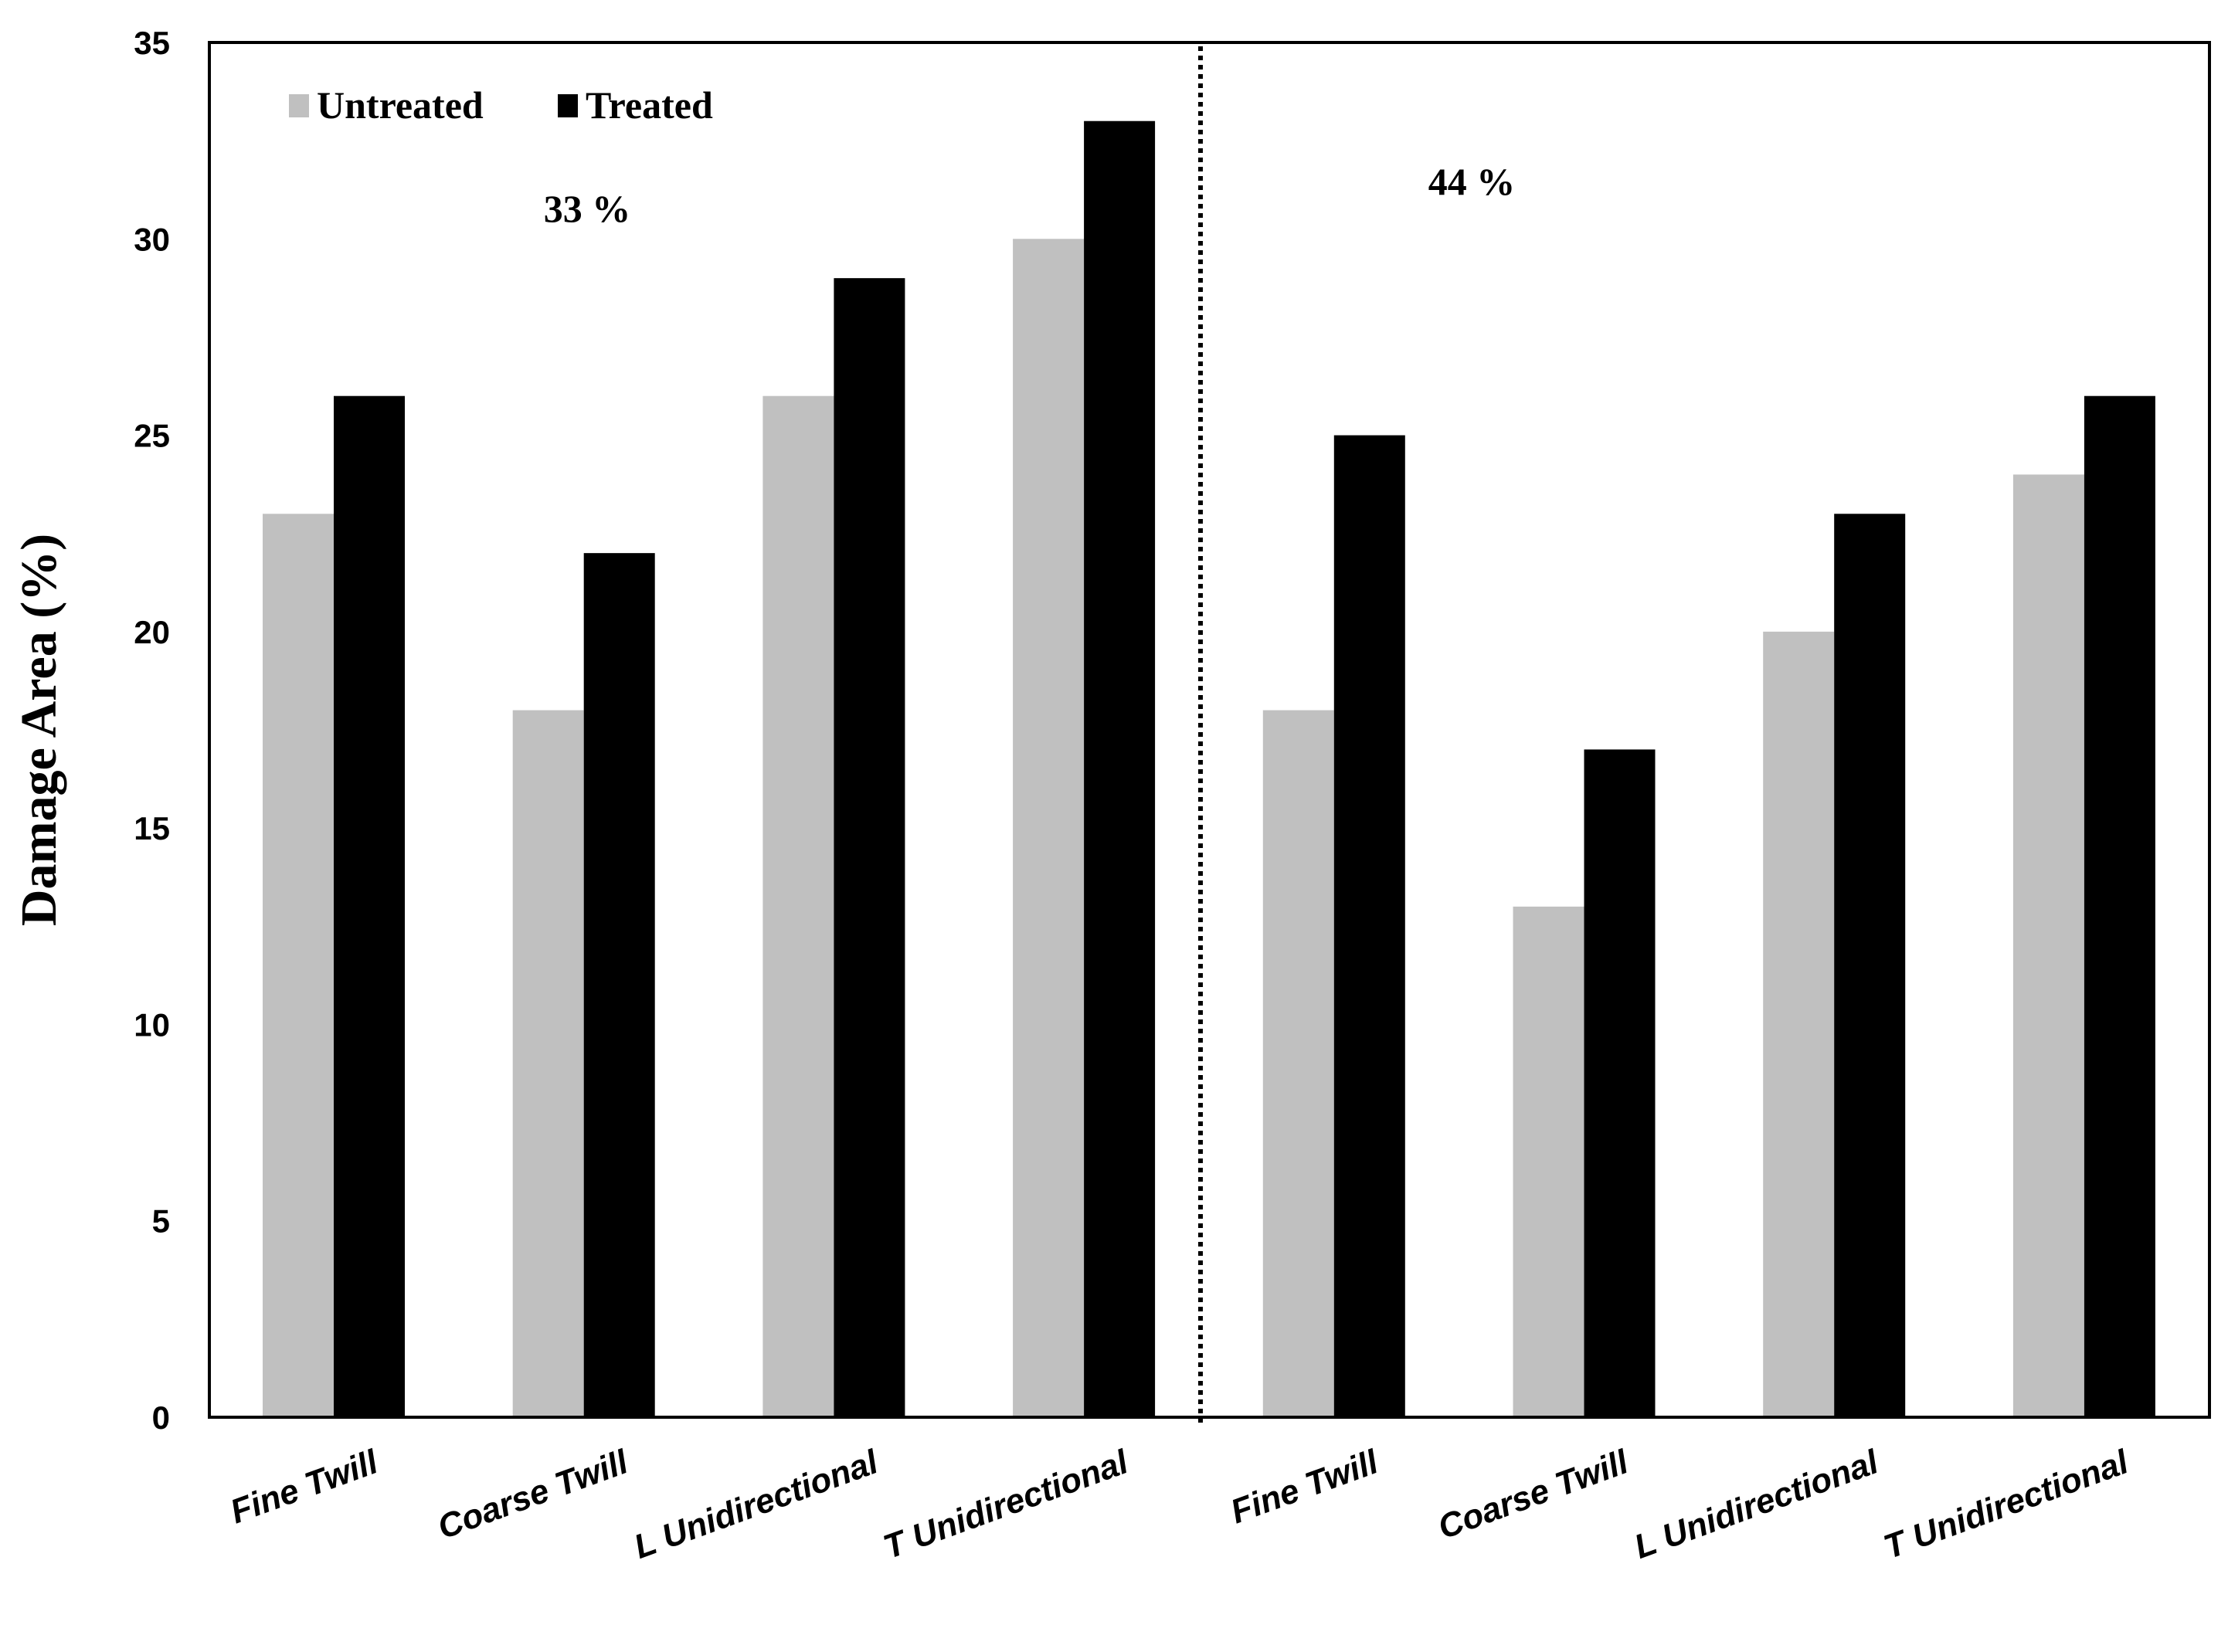 The image size is (2228, 1652). I want to click on legend: Untreated Treated, so click(501, 105).